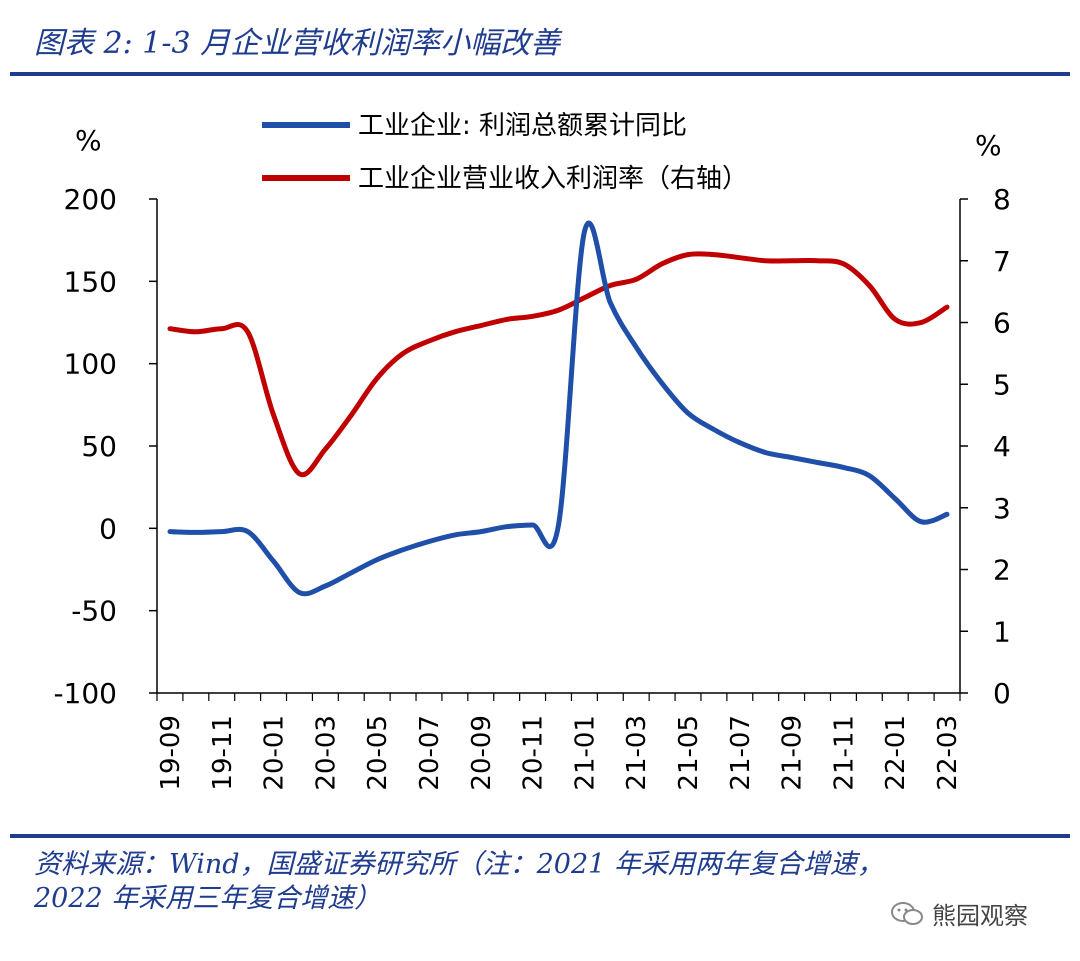 This screenshot has width=1080, height=961. What do you see at coordinates (1002, 199) in the screenshot?
I see `right-tick-label: 8` at bounding box center [1002, 199].